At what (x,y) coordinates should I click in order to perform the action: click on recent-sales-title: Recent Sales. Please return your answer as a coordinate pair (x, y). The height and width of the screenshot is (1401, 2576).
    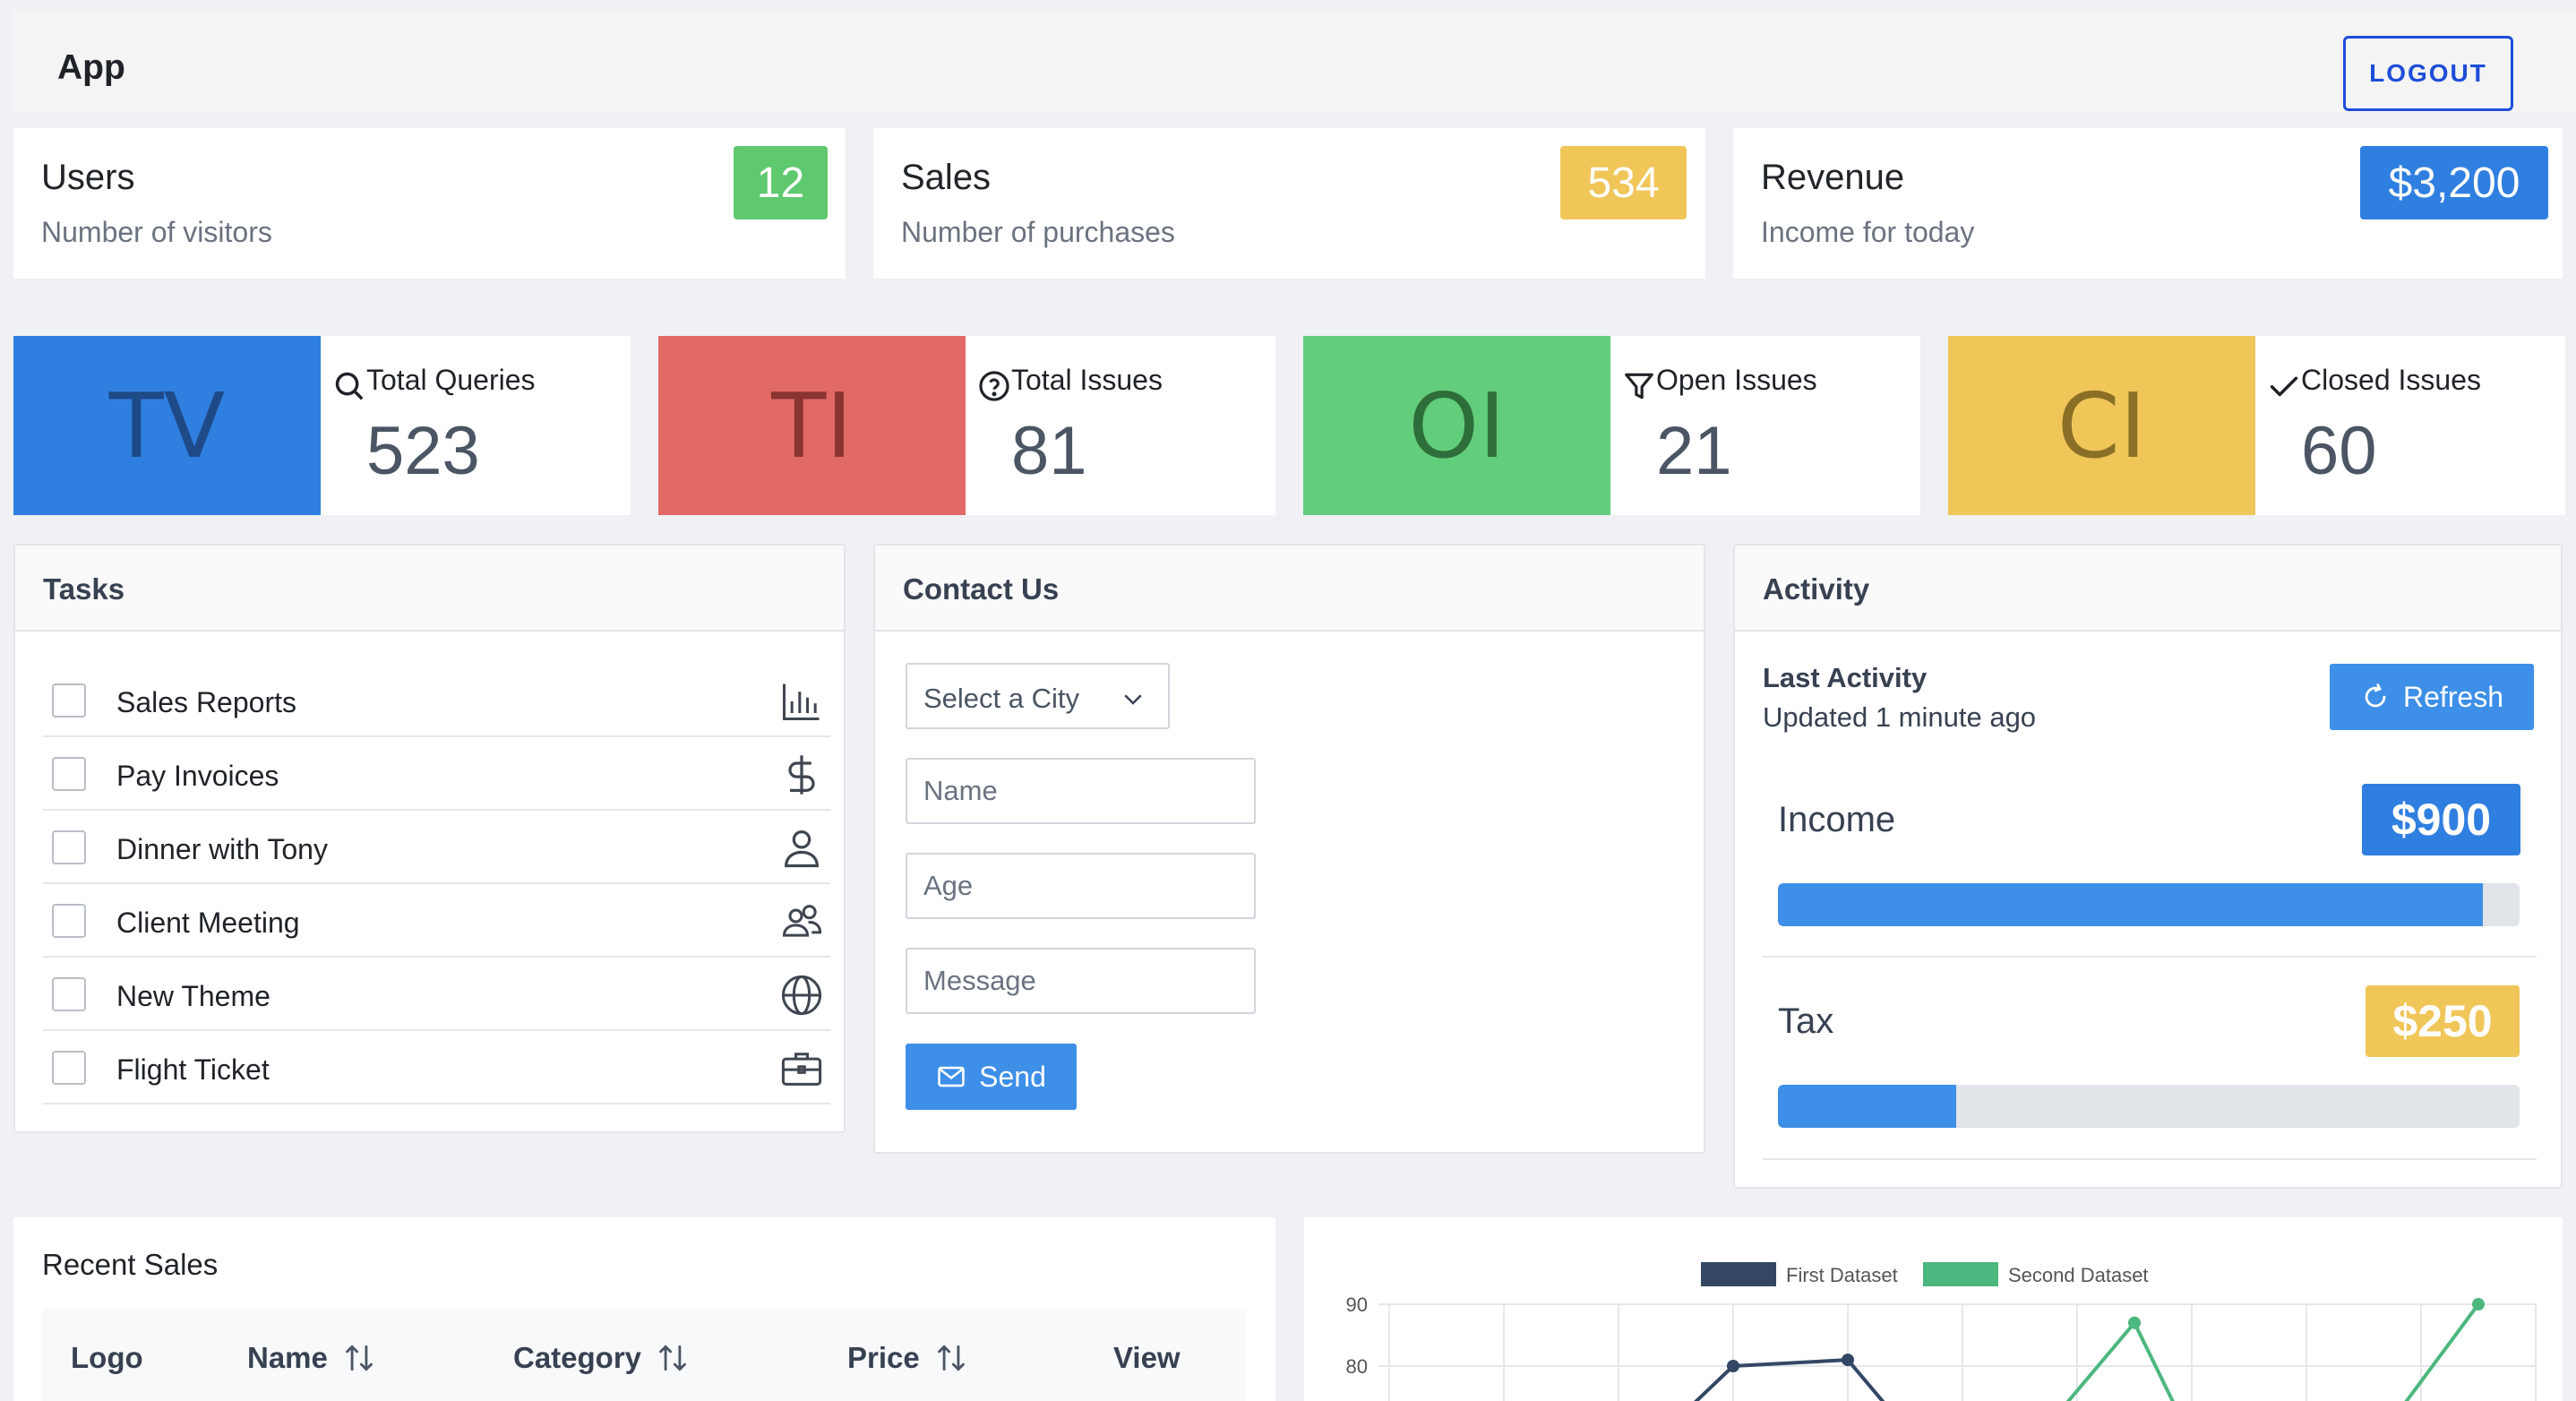
    Looking at the image, I should click on (130, 1264).